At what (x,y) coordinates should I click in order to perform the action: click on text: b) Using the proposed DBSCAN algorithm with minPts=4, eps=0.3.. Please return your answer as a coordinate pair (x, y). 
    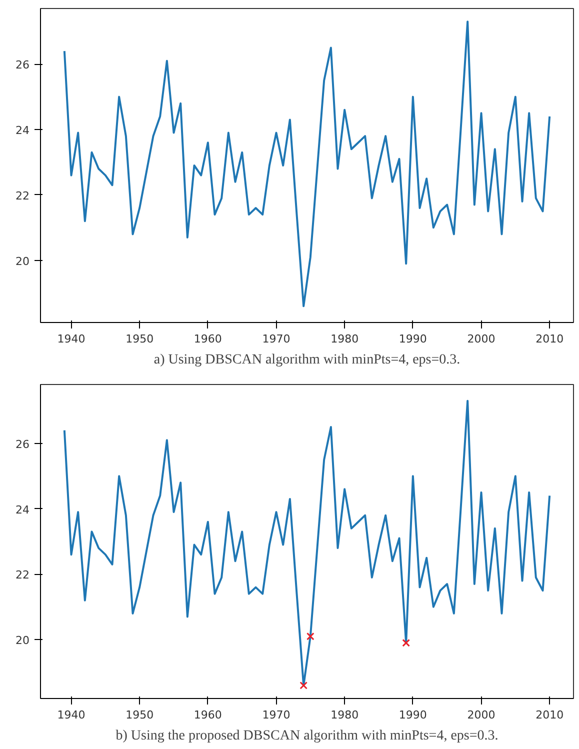
    Looking at the image, I should click on (307, 736).